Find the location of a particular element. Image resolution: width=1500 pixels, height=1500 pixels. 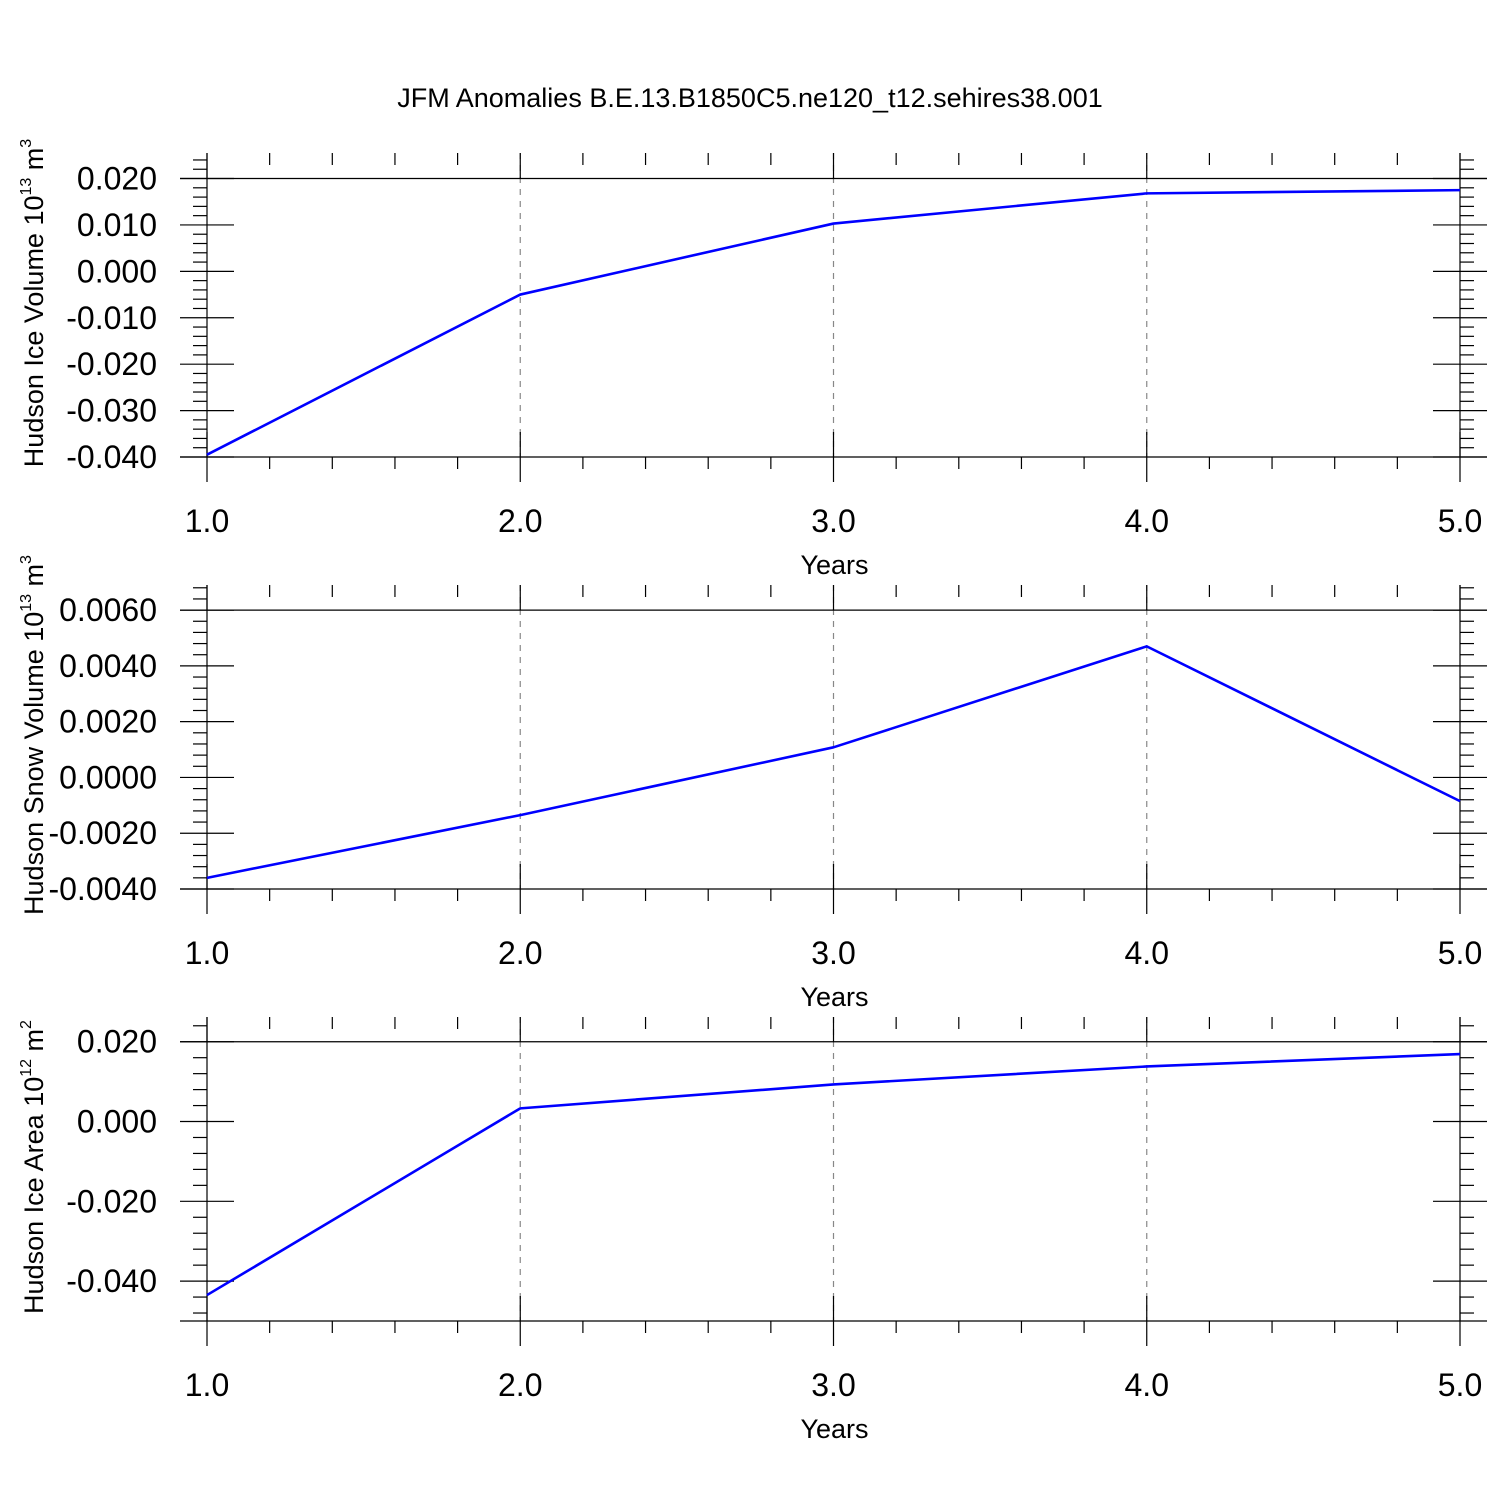

y-tick-label: 0.0020 is located at coordinates (108, 722).